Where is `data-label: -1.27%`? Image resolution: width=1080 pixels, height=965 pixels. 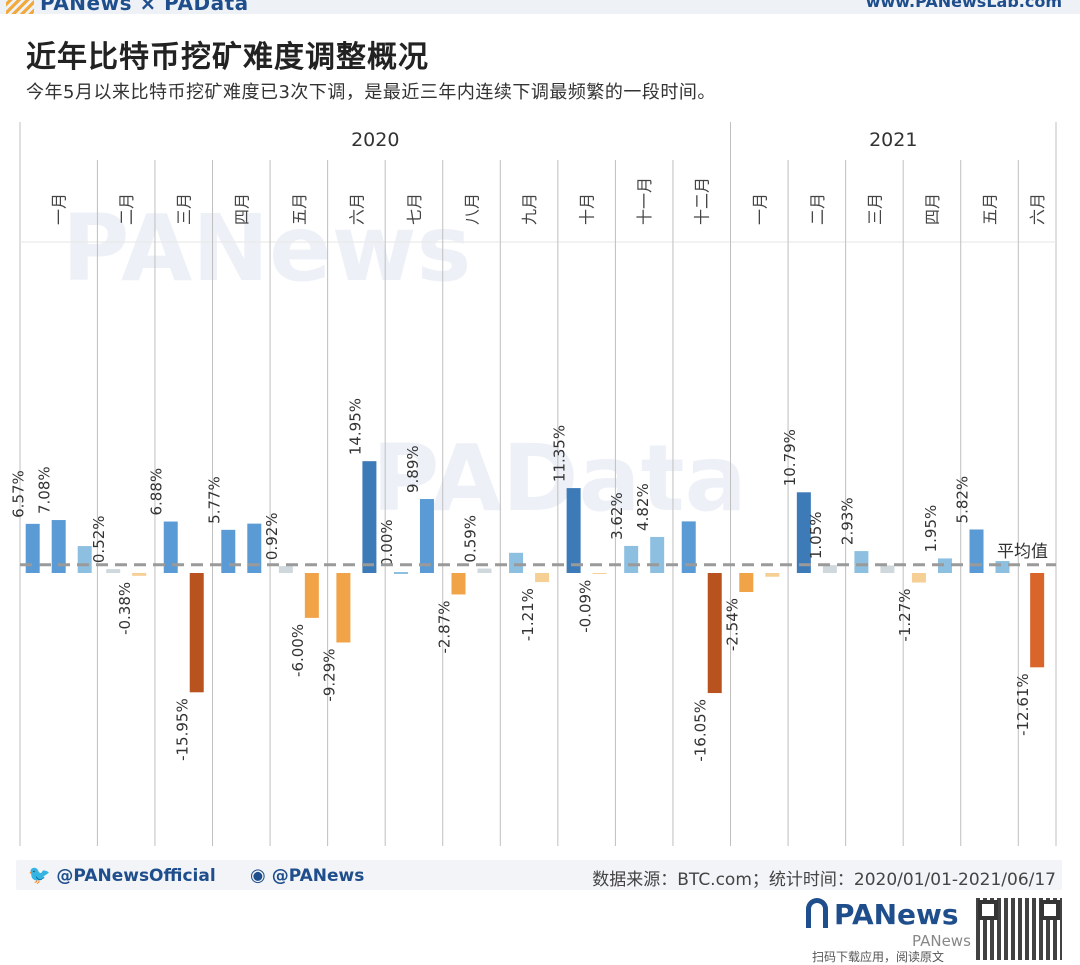
data-label: -1.27% is located at coordinates (905, 614).